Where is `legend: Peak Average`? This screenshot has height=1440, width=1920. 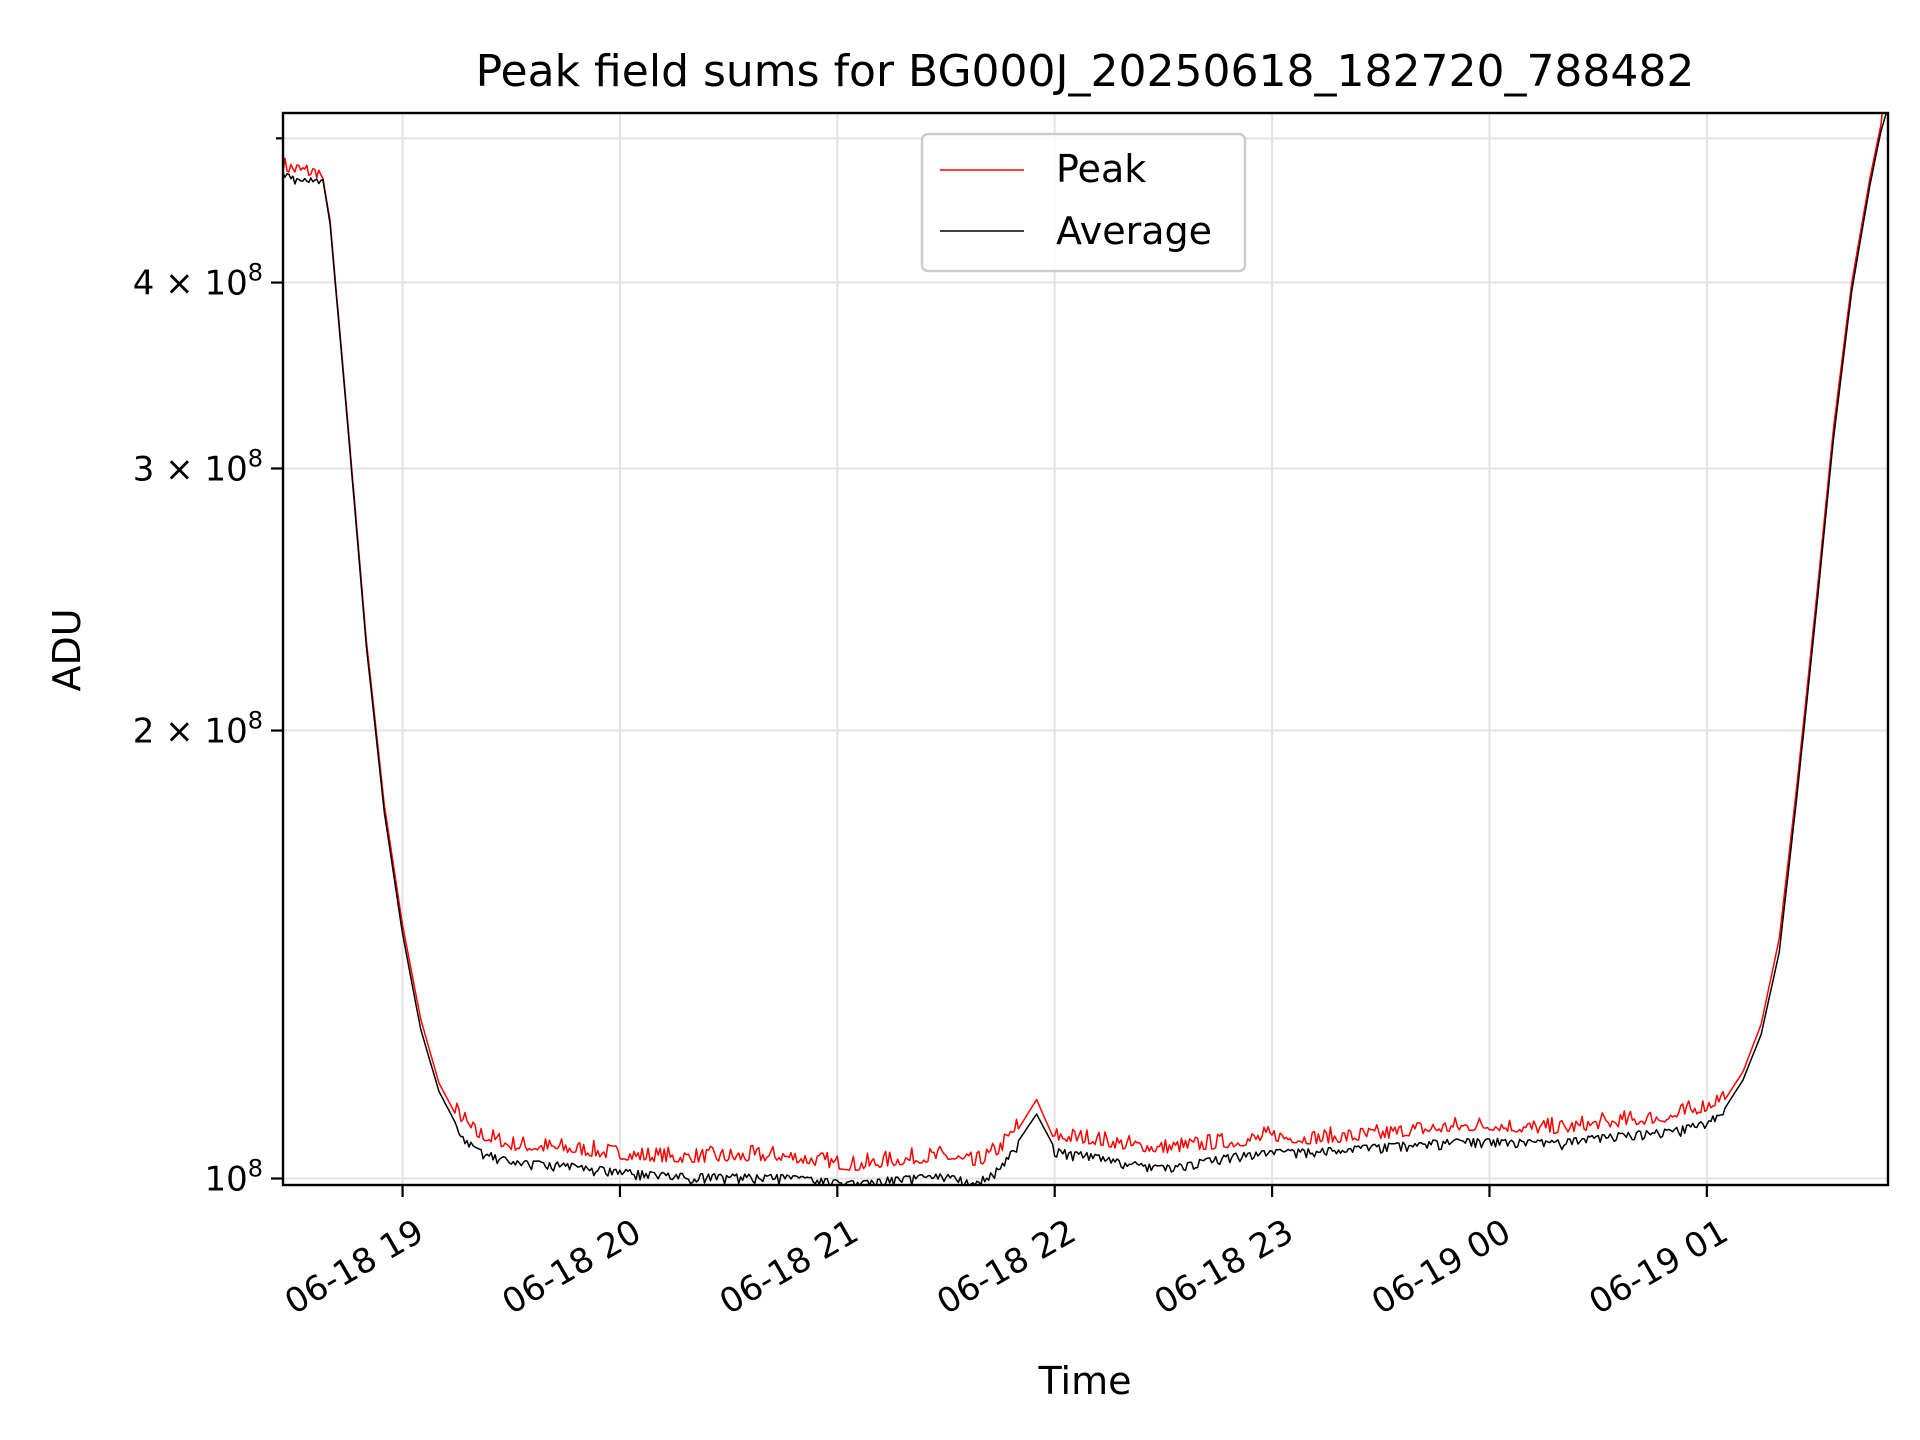
legend: Peak Average is located at coordinates (1083, 202).